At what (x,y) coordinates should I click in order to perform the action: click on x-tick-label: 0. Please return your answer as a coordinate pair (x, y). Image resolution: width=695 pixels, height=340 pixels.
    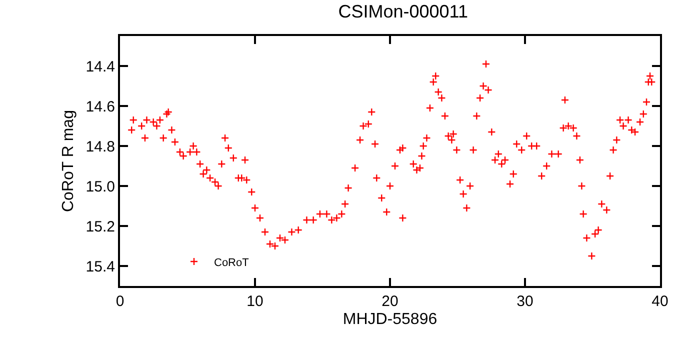
    Looking at the image, I should click on (120, 301).